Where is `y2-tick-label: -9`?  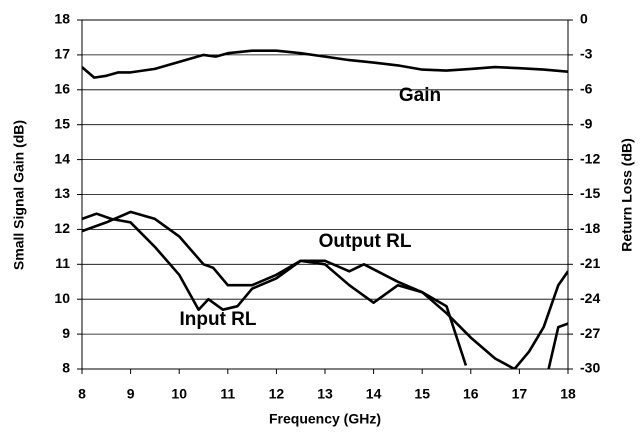
y2-tick-label: -9 is located at coordinates (586, 123).